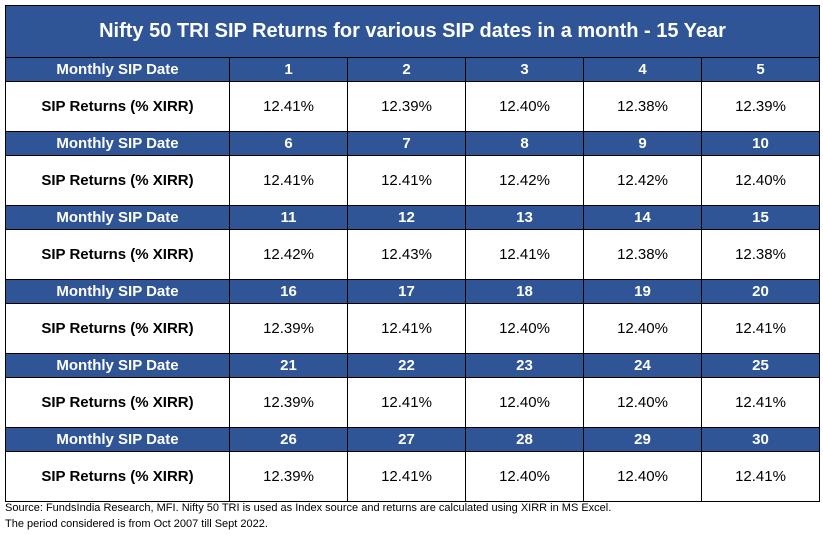 The image size is (823, 535). I want to click on sip-date-cell: 2, so click(406, 69).